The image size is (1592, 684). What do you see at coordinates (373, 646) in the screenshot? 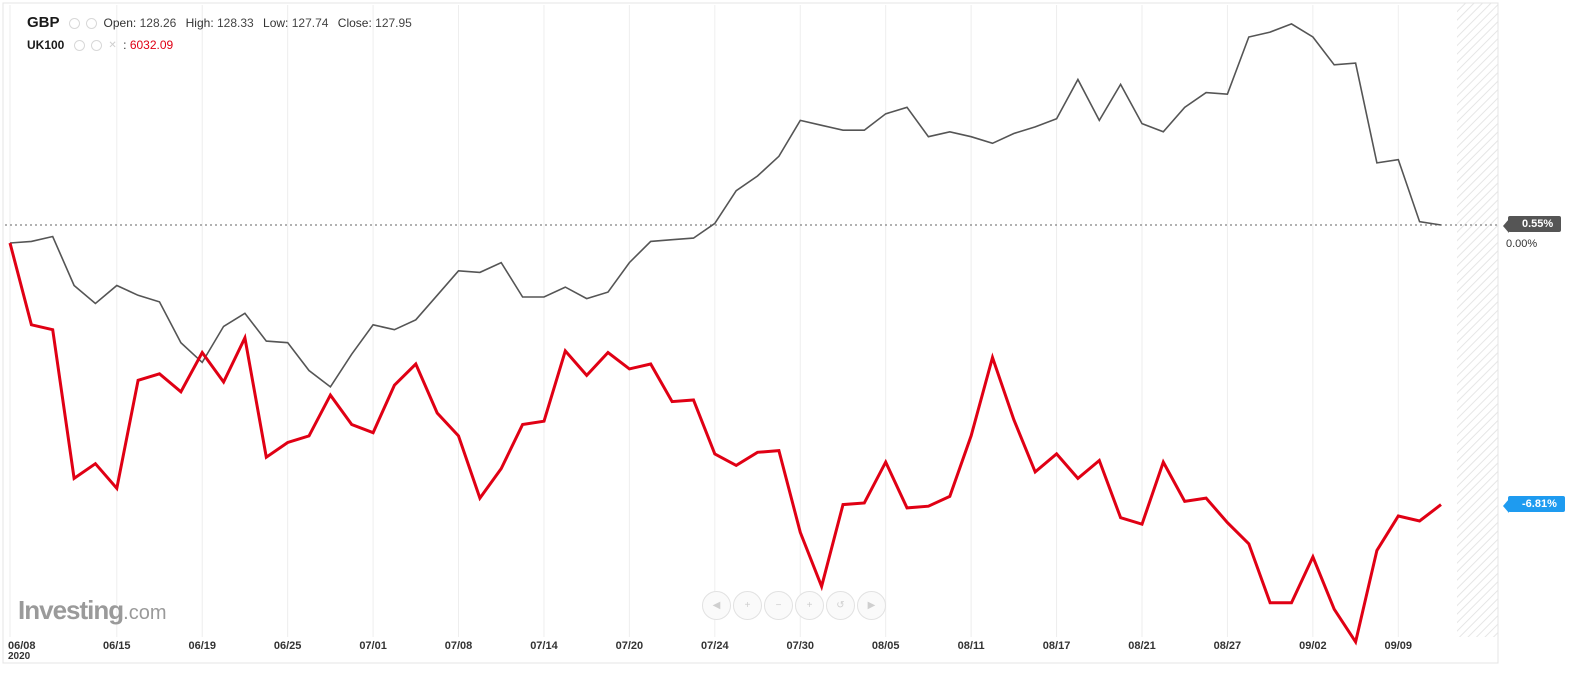
I see `x-tick-label: 07/01` at bounding box center [373, 646].